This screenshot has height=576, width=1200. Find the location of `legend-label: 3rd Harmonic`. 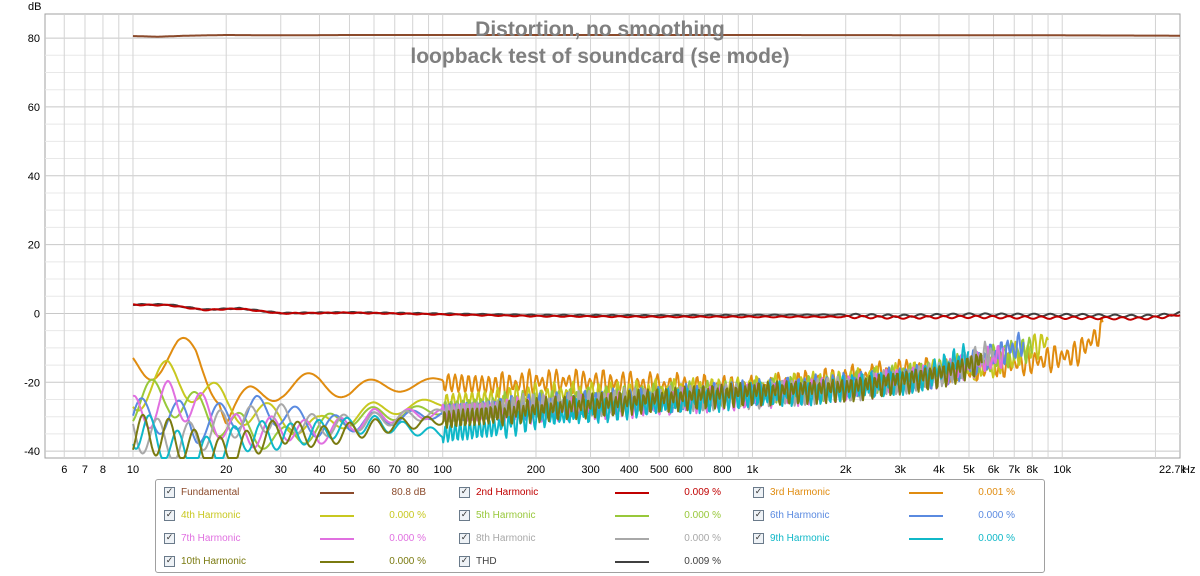

legend-label: 3rd Harmonic is located at coordinates (800, 492).